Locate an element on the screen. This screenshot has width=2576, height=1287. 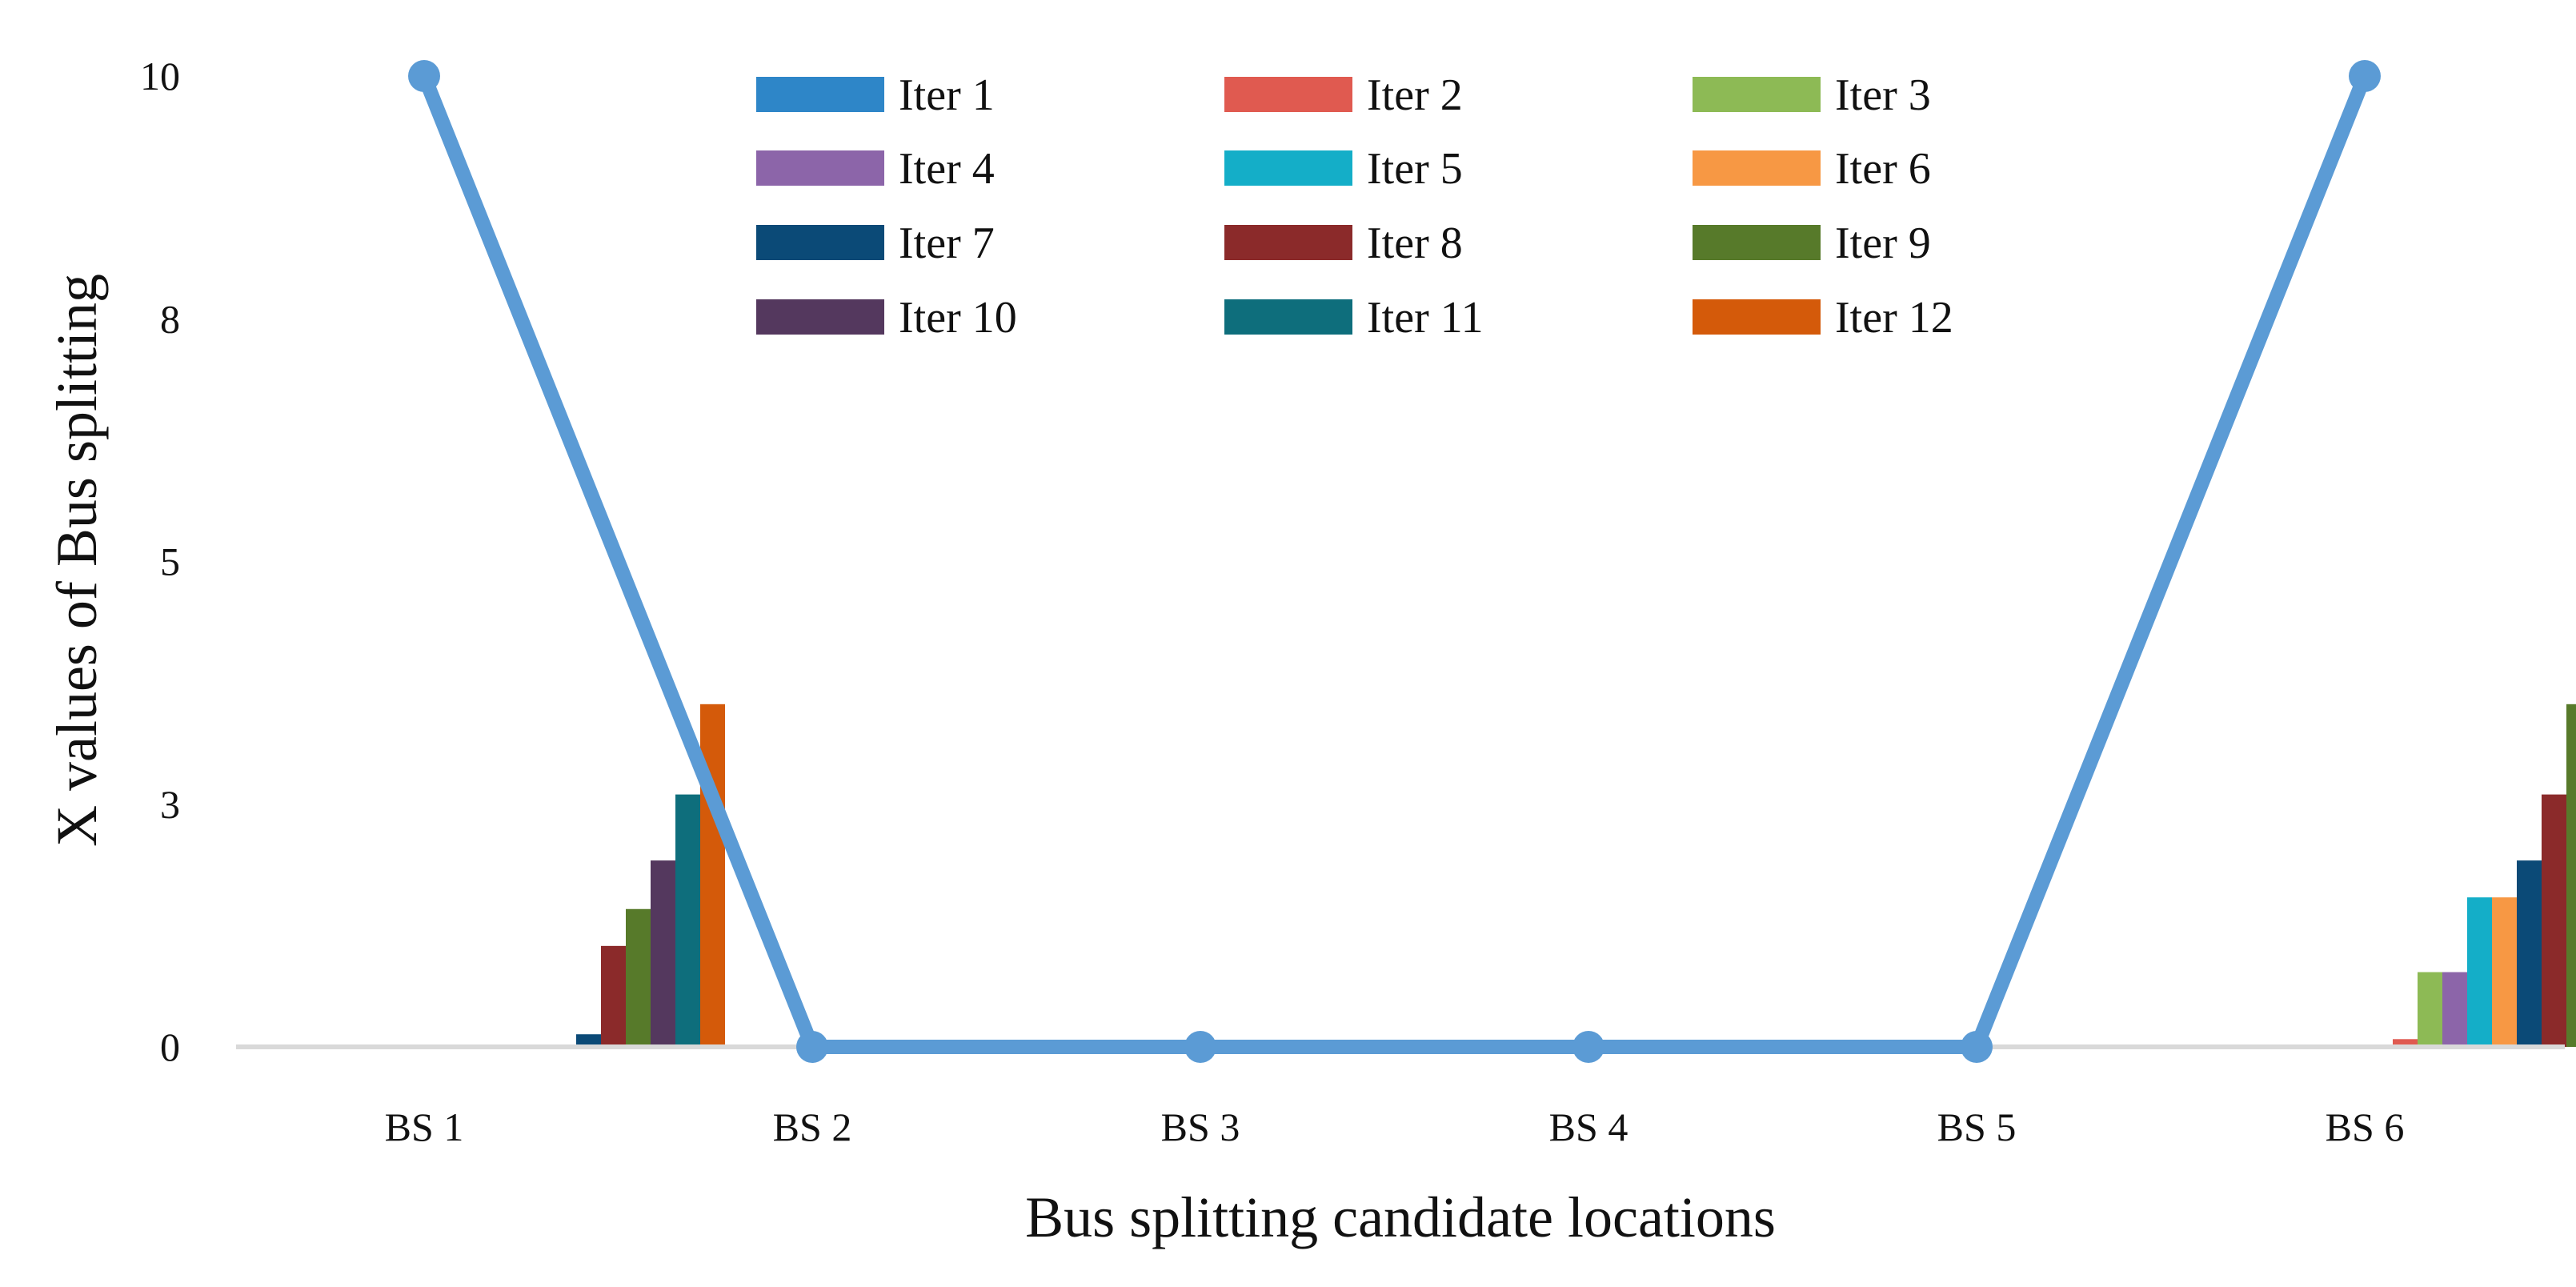
y-tick-label: 0 is located at coordinates (170, 1047).